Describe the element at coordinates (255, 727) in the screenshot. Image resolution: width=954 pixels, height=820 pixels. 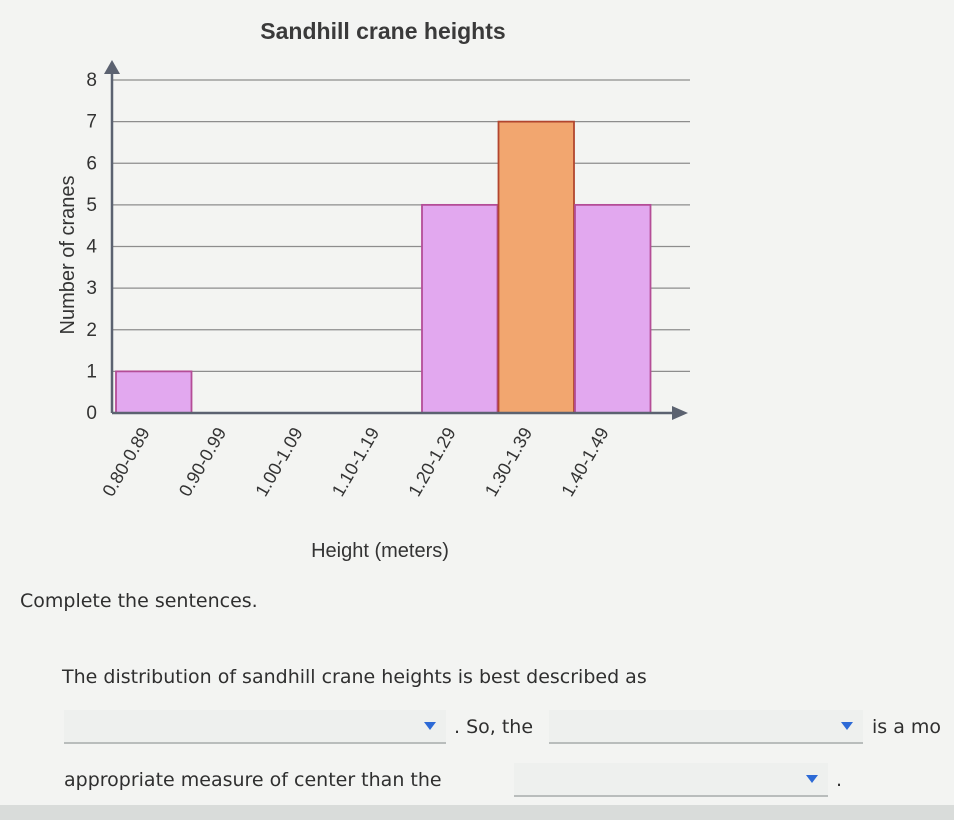
I see `distribution-dropdown` at that location.